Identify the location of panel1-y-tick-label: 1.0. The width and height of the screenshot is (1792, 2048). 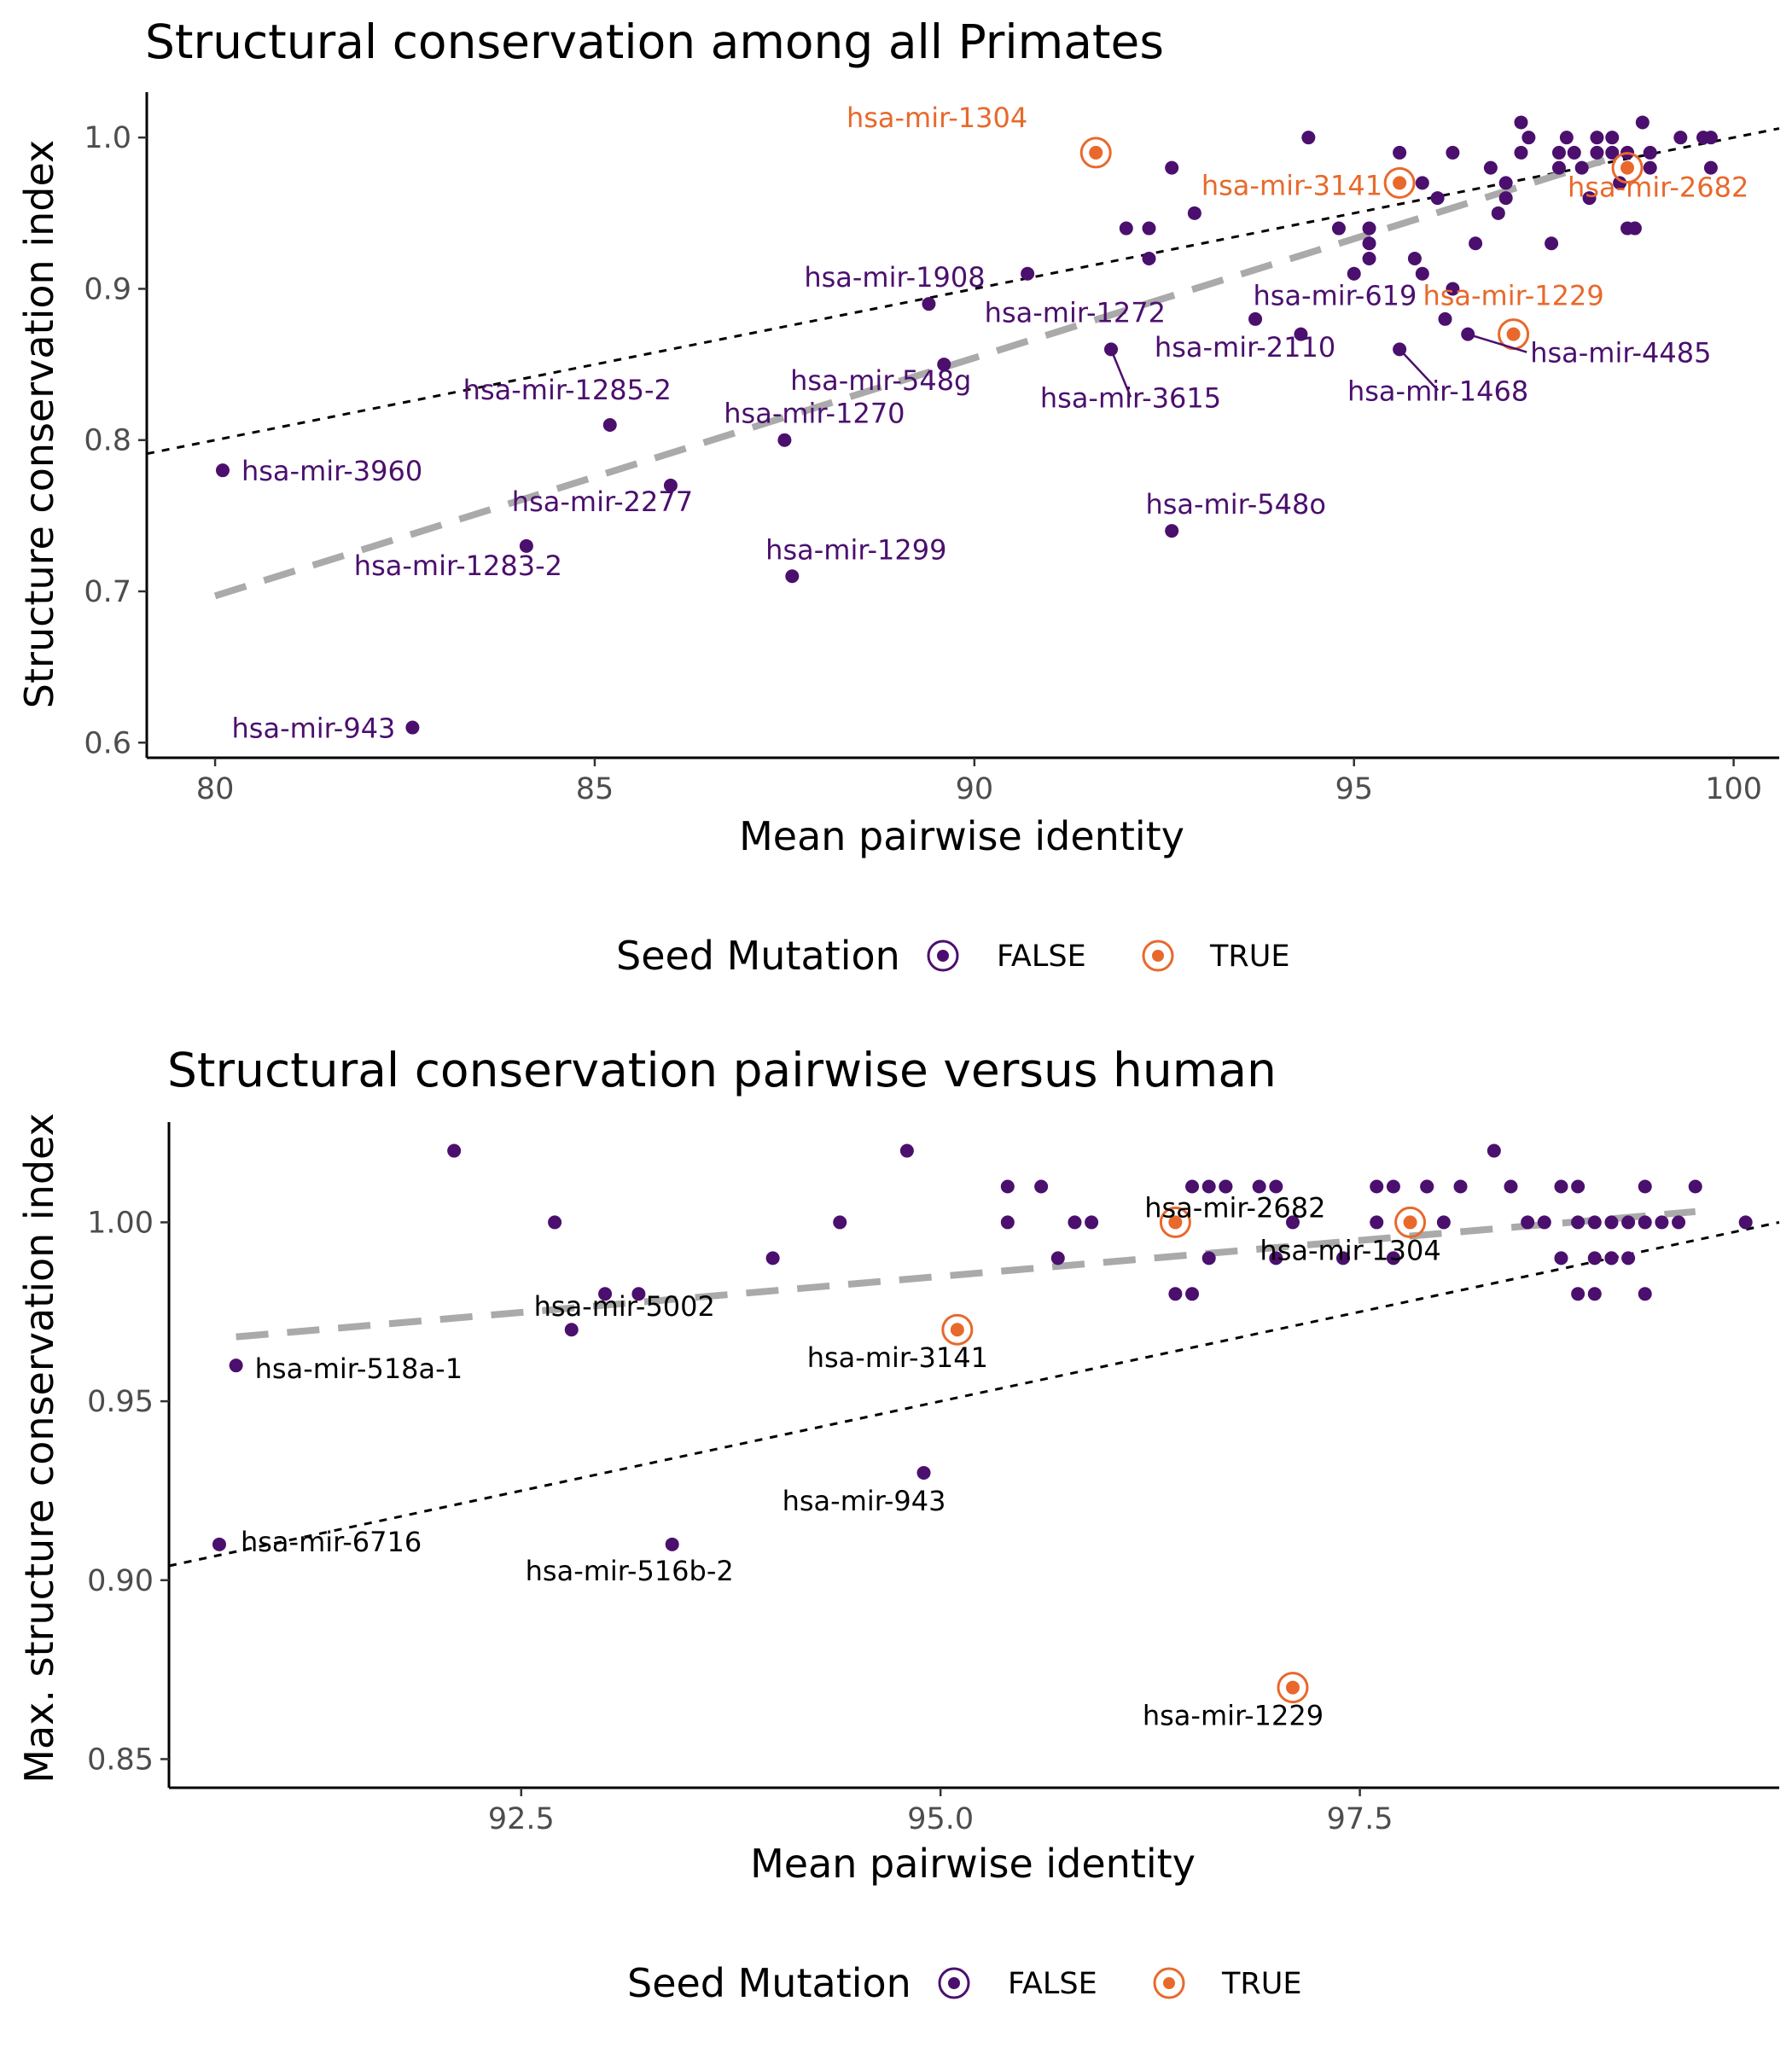
(107, 138).